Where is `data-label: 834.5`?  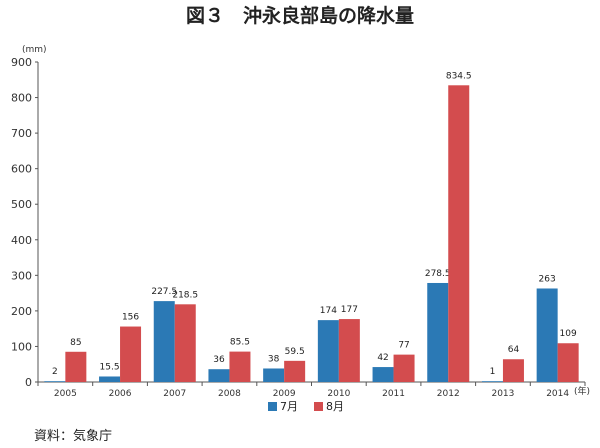
data-label: 834.5 is located at coordinates (459, 76).